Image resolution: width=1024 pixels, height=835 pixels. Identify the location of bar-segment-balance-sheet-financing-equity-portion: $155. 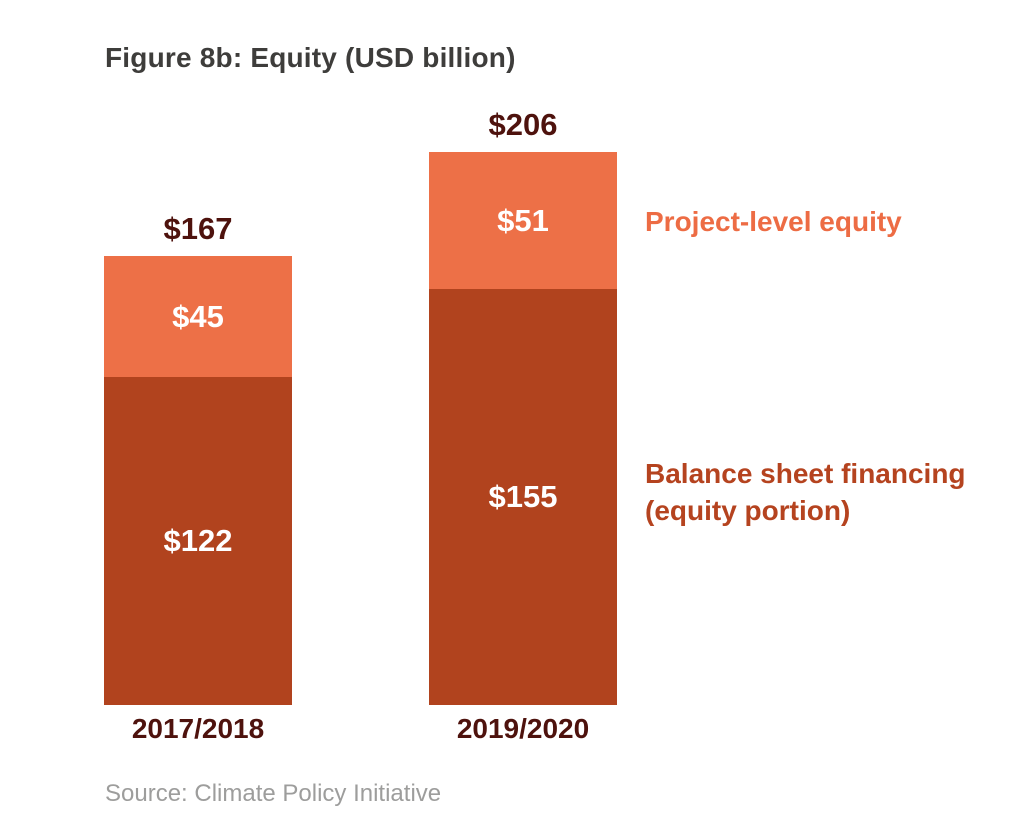
(523, 497).